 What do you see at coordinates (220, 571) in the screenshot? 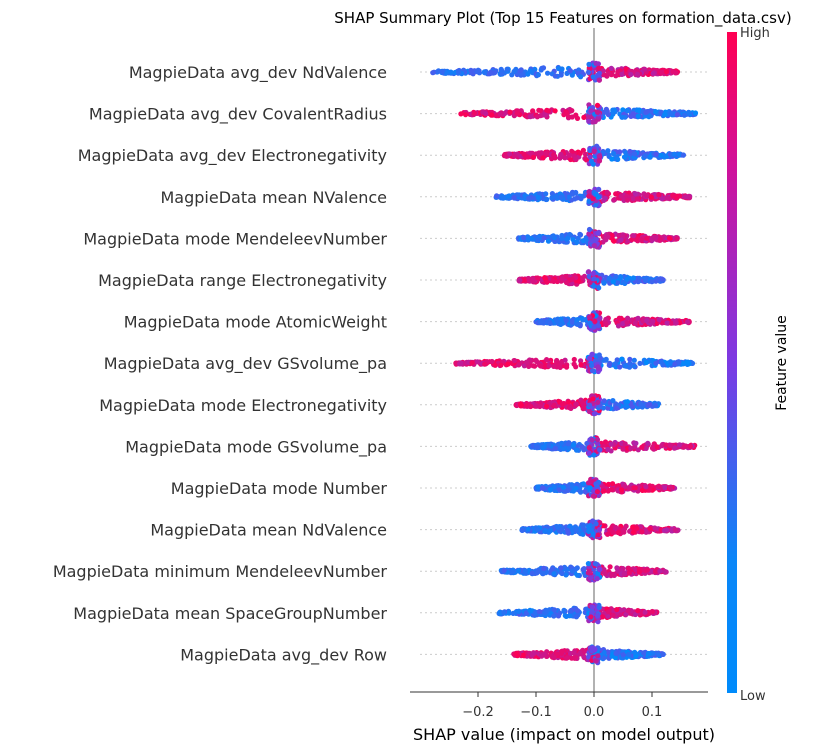
I see `feature-label: MagpieData minimum MendeleevNumber` at bounding box center [220, 571].